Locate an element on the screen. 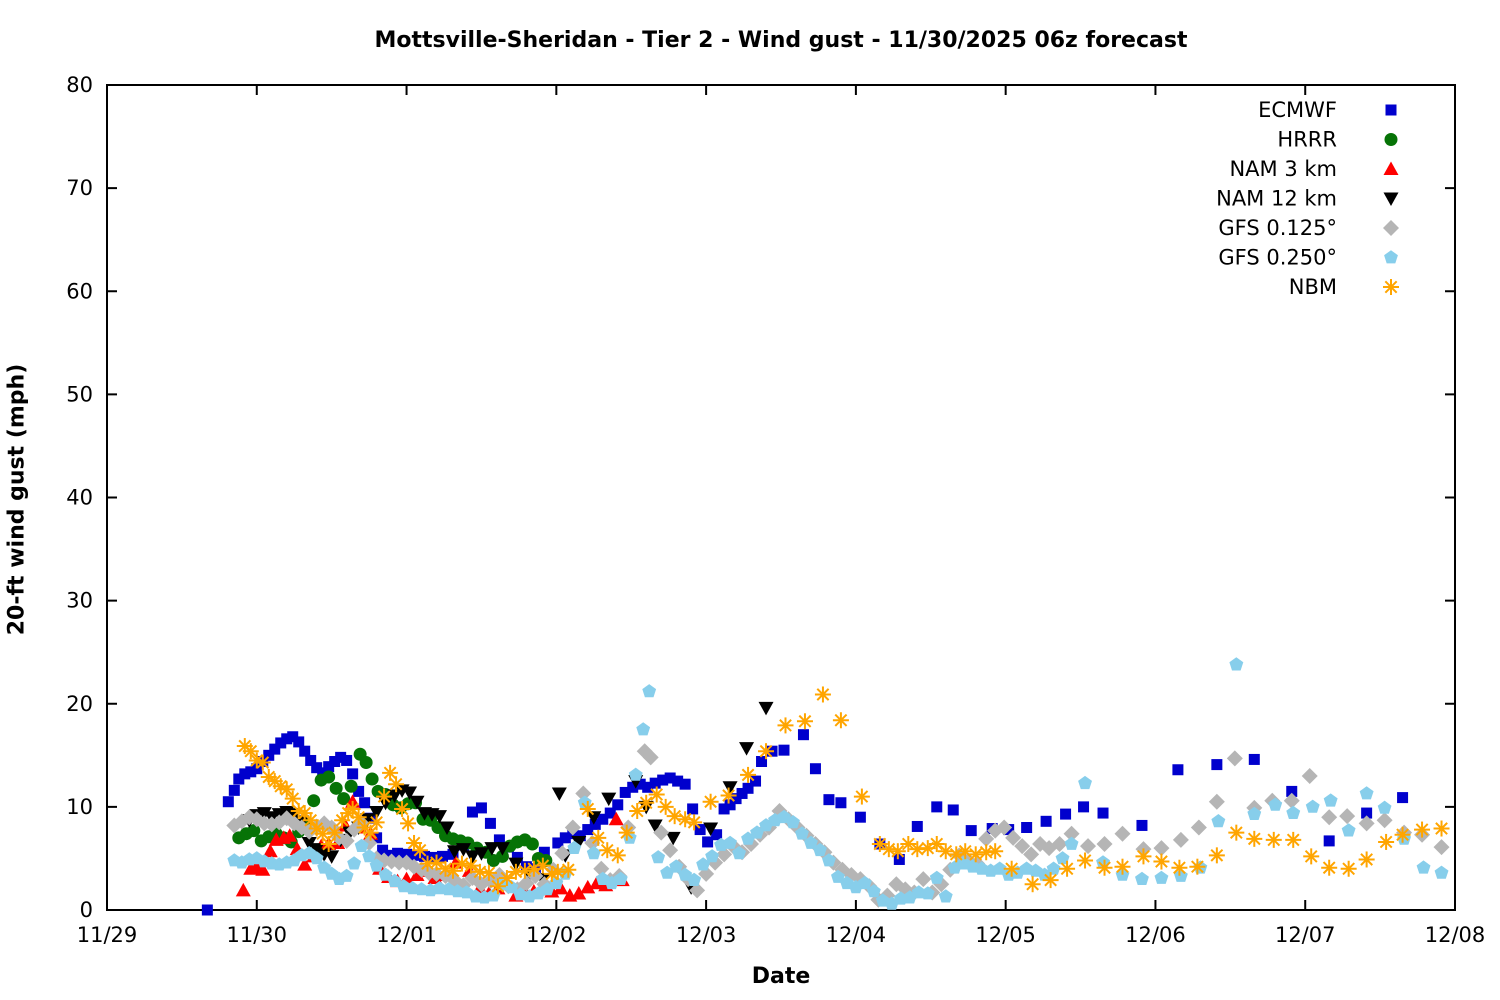  legend-item-nam-12-km: NAM 12 km is located at coordinates (1307, 199).